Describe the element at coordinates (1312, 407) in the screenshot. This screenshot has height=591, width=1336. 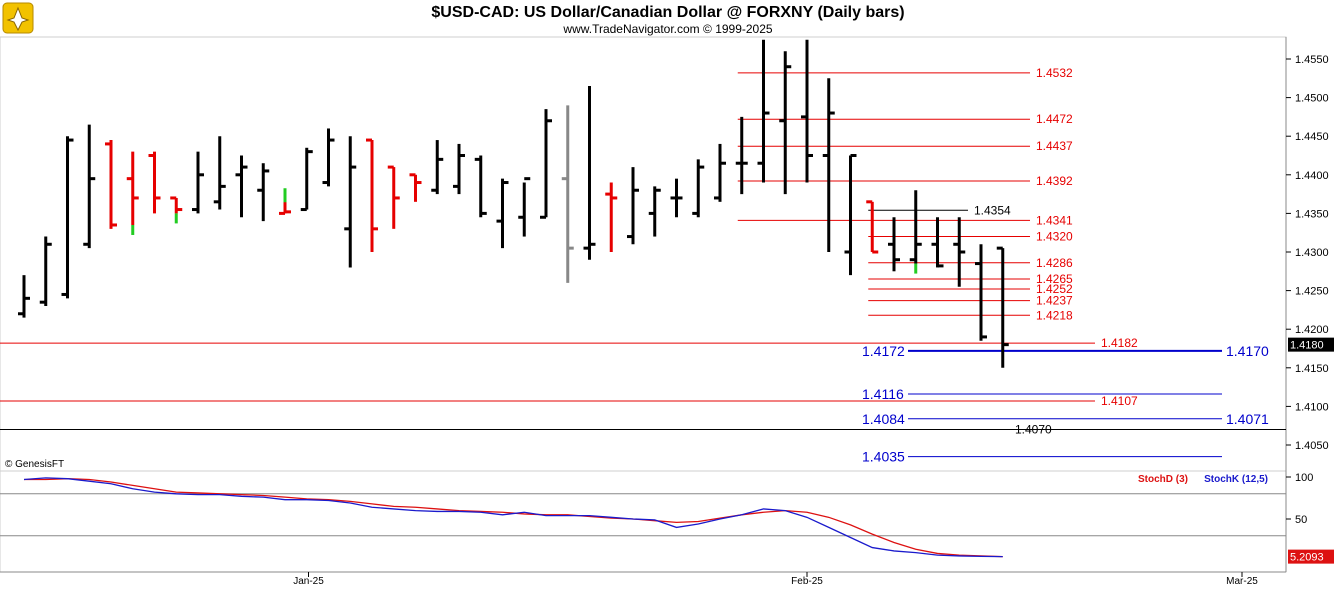
I see `price-tick-label: 1.4100` at that location.